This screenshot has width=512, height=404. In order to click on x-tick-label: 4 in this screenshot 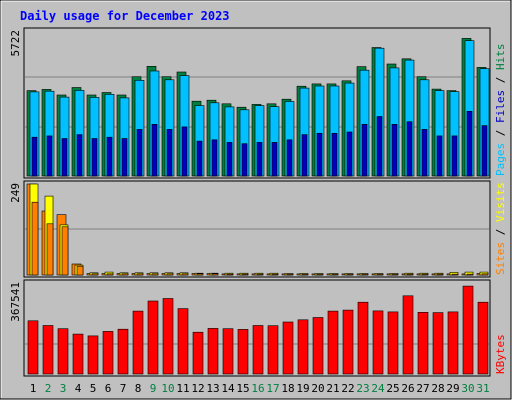, I will do `click(78, 388)`.